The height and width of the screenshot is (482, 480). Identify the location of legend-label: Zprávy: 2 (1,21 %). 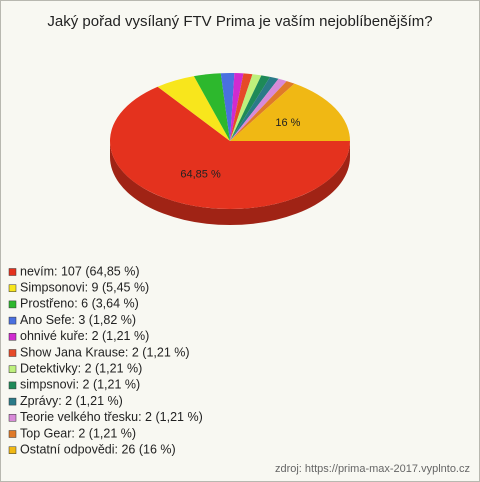
(71, 401).